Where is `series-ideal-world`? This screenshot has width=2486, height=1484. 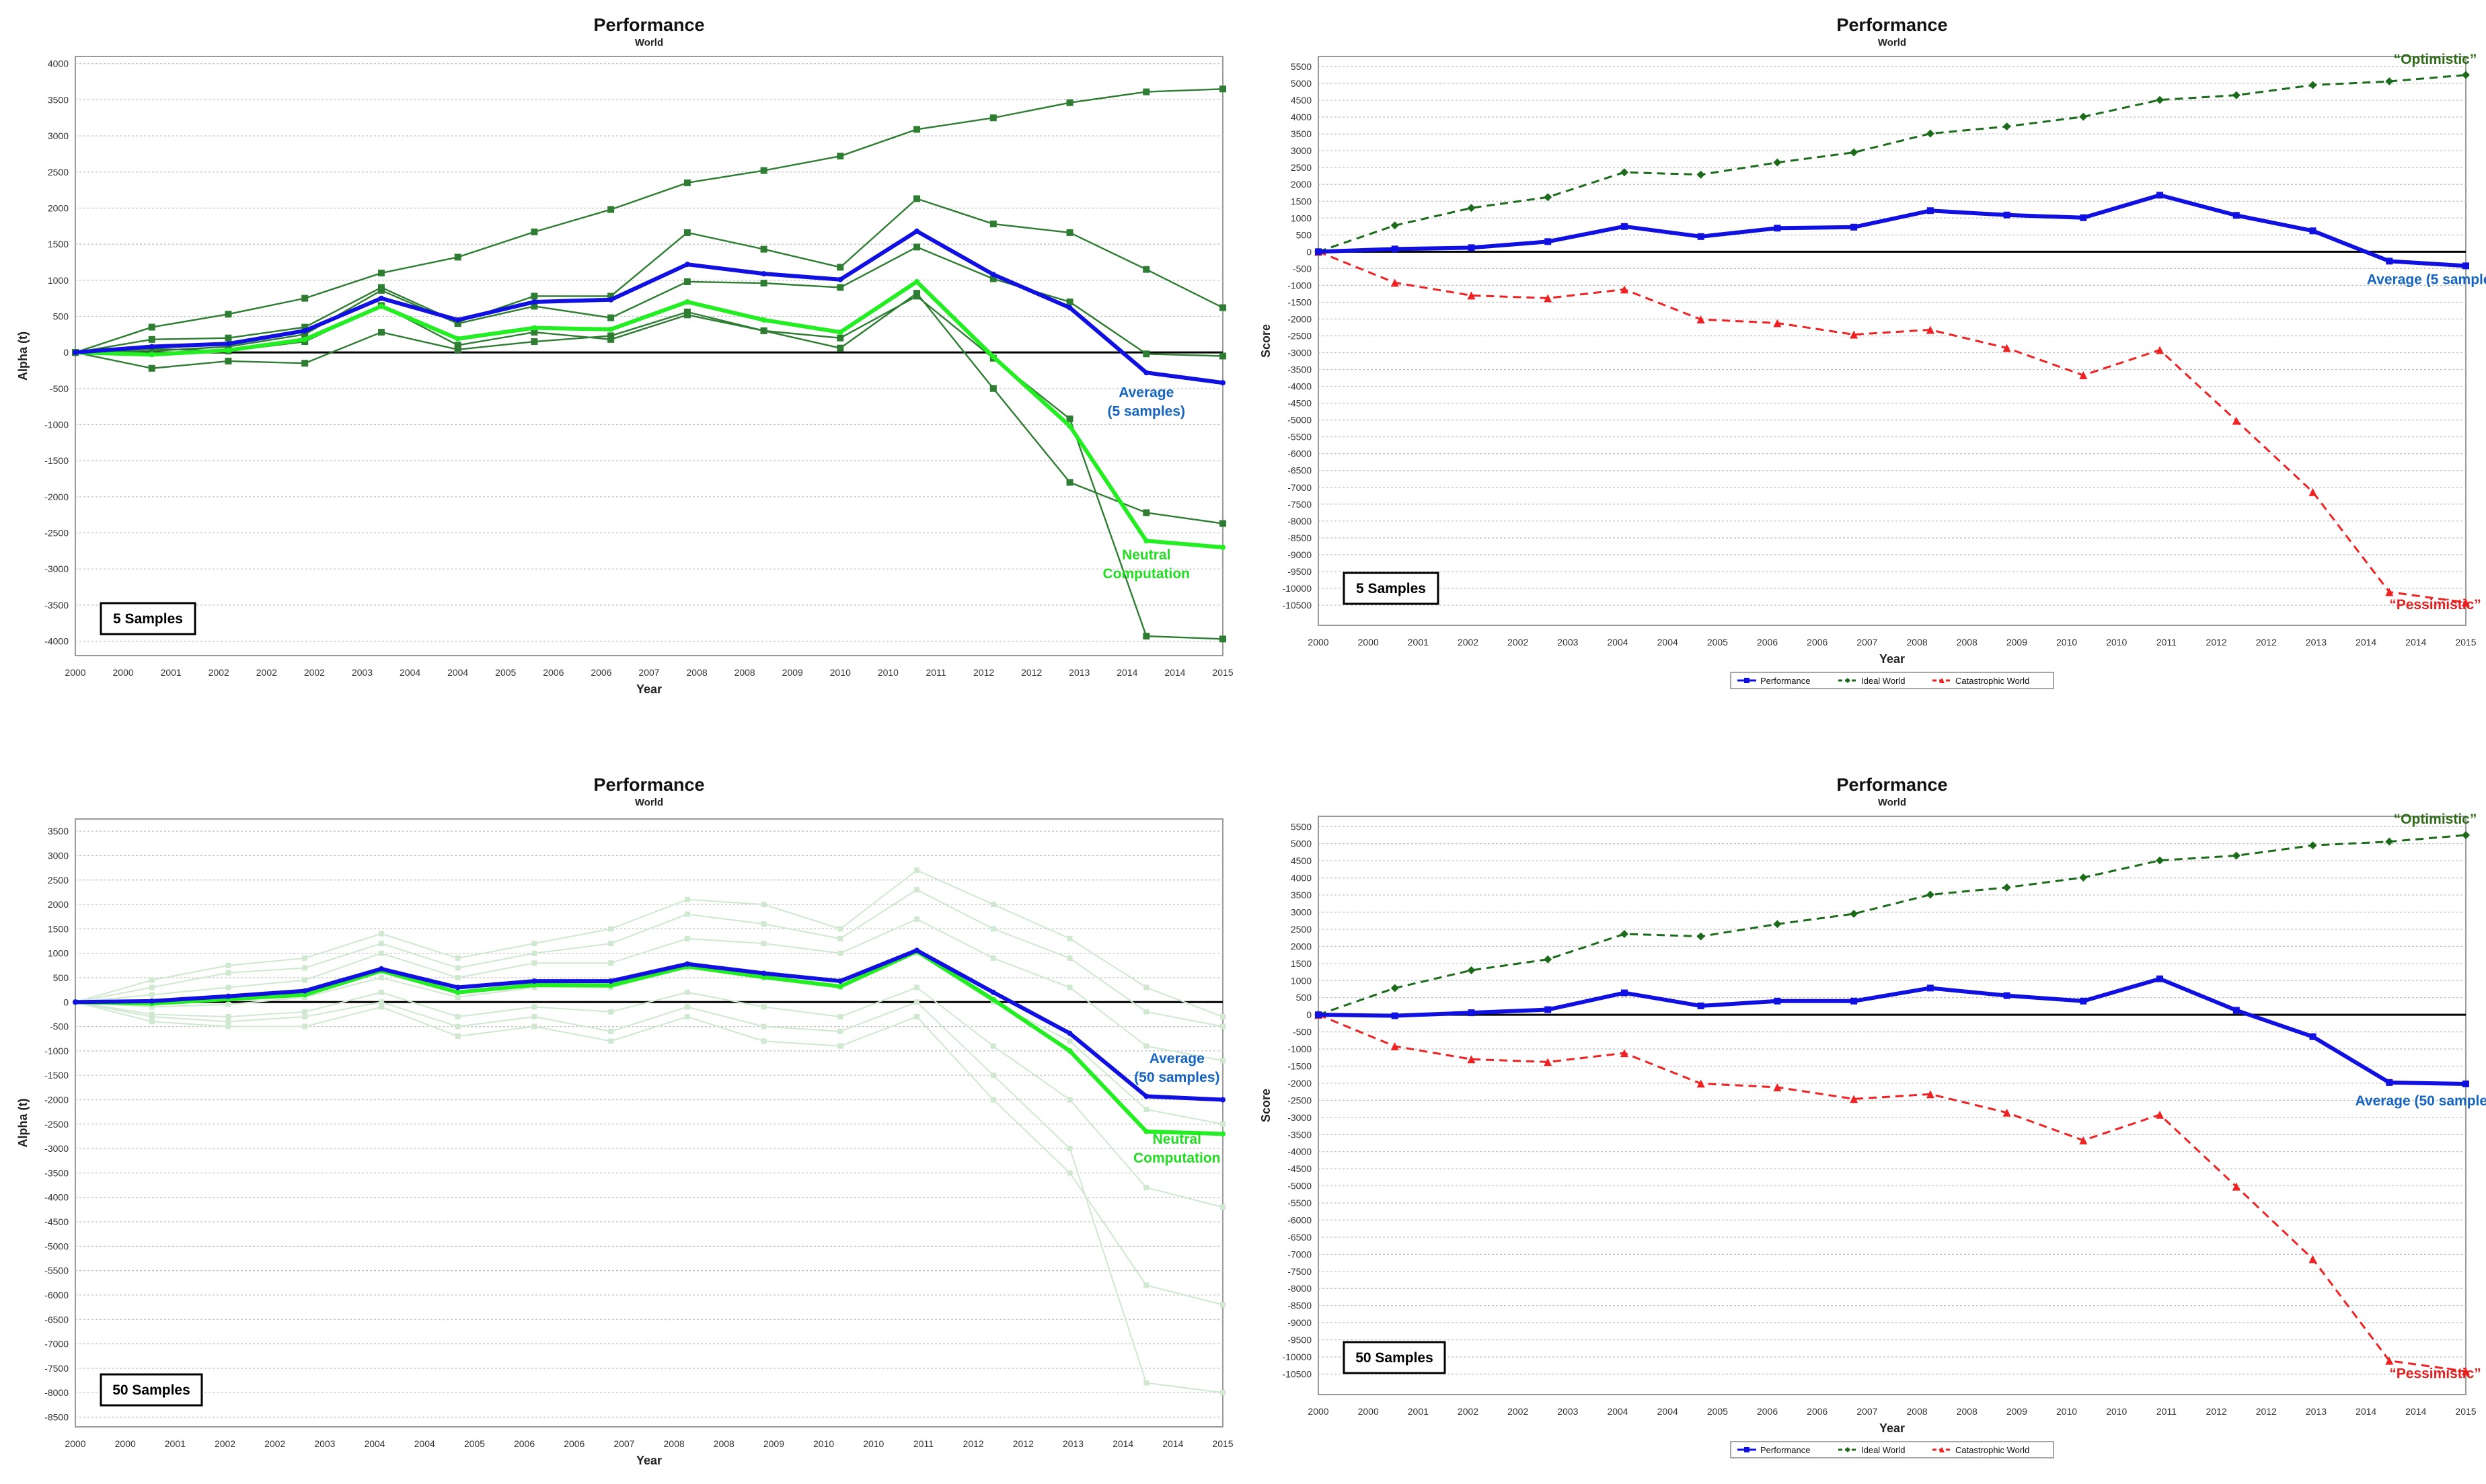 series-ideal-world is located at coordinates (1892, 924).